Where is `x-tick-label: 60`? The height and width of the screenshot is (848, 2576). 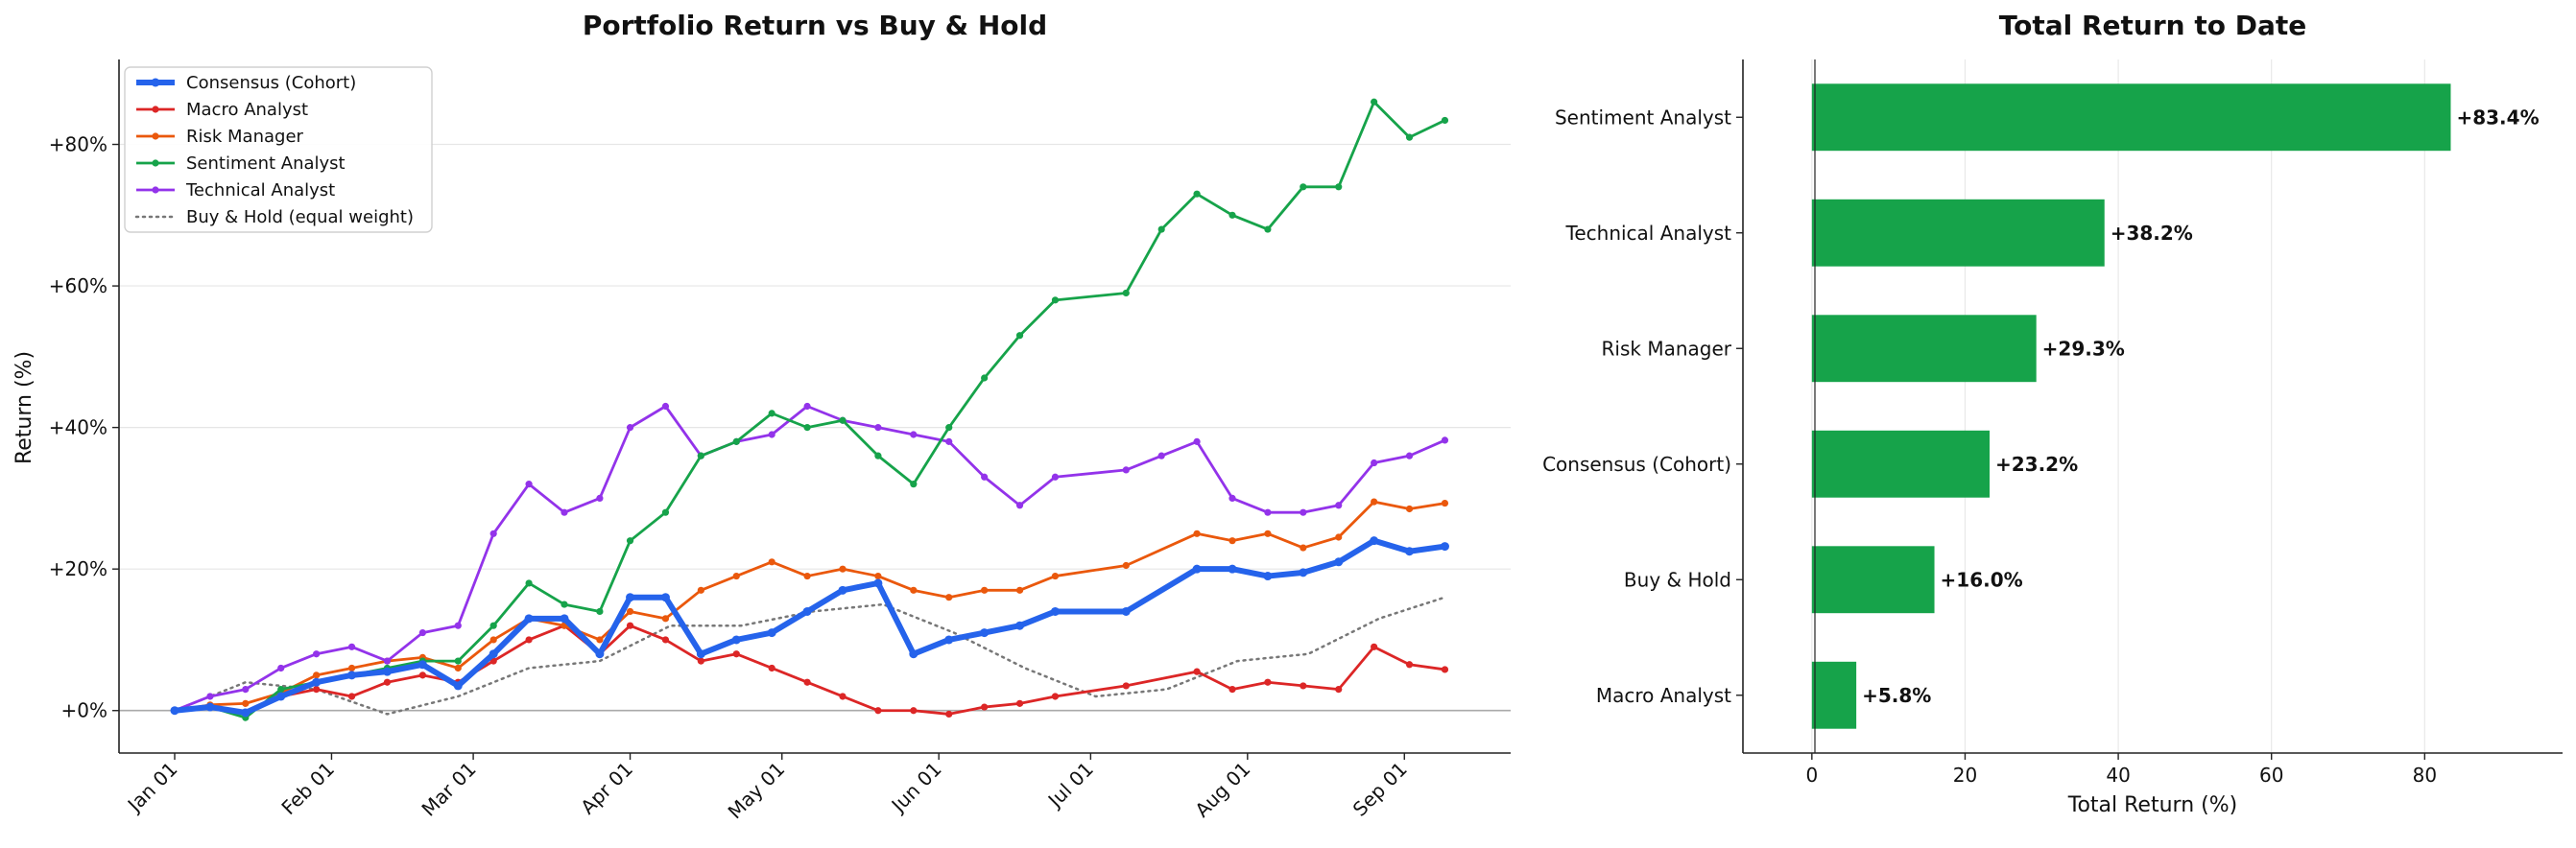
x-tick-label: 60 is located at coordinates (2271, 776).